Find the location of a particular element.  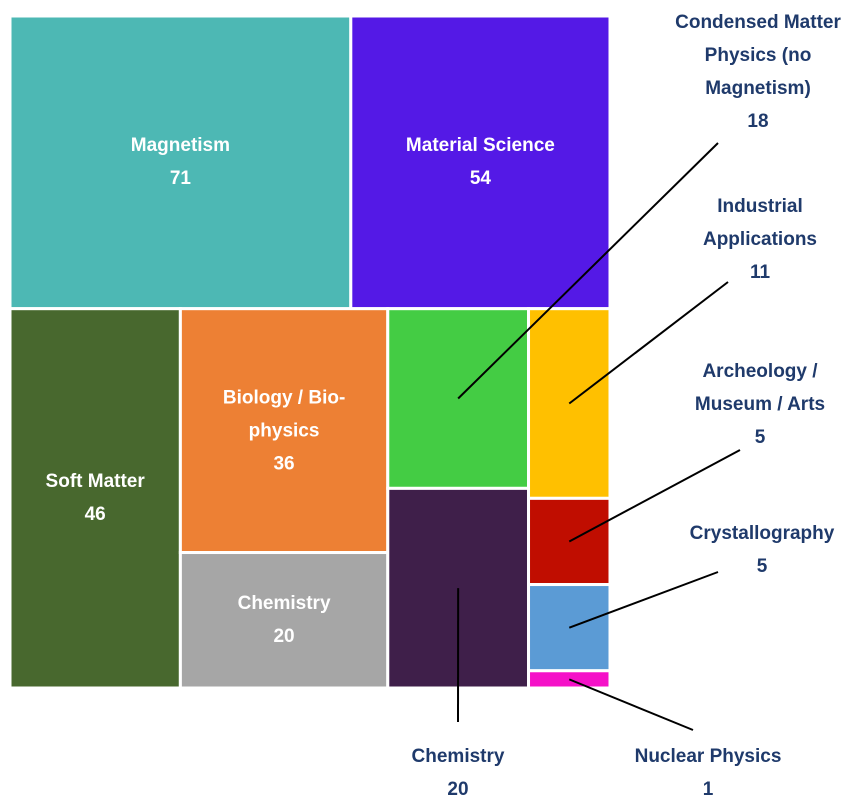

tile-name: Industrial Applications is located at coordinates (759, 223).